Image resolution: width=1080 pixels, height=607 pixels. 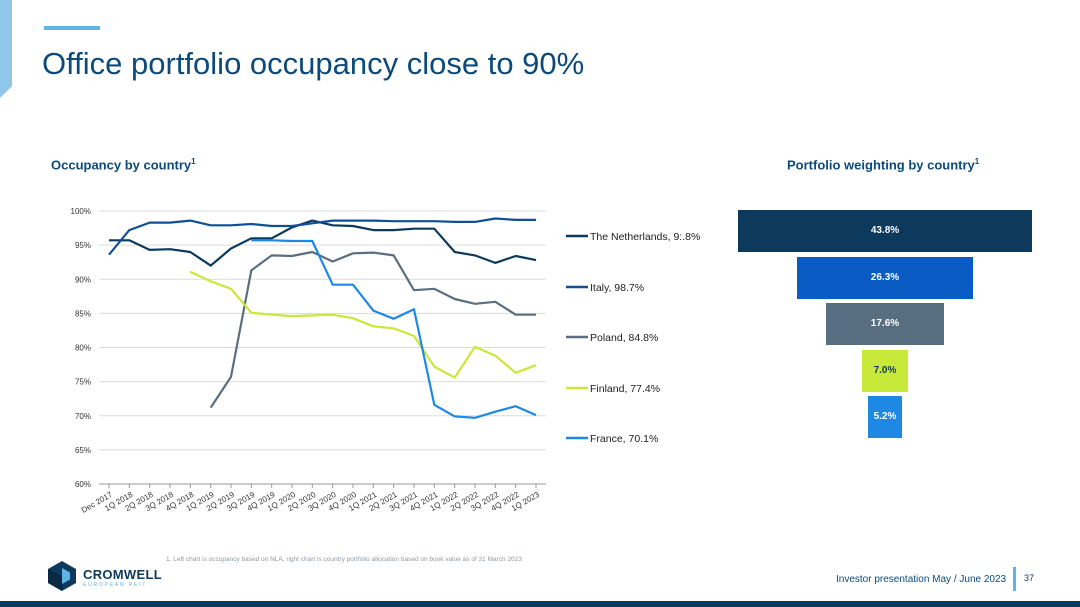 I want to click on presentation-name: Investor presentation May / June 2023, so click(x=921, y=579).